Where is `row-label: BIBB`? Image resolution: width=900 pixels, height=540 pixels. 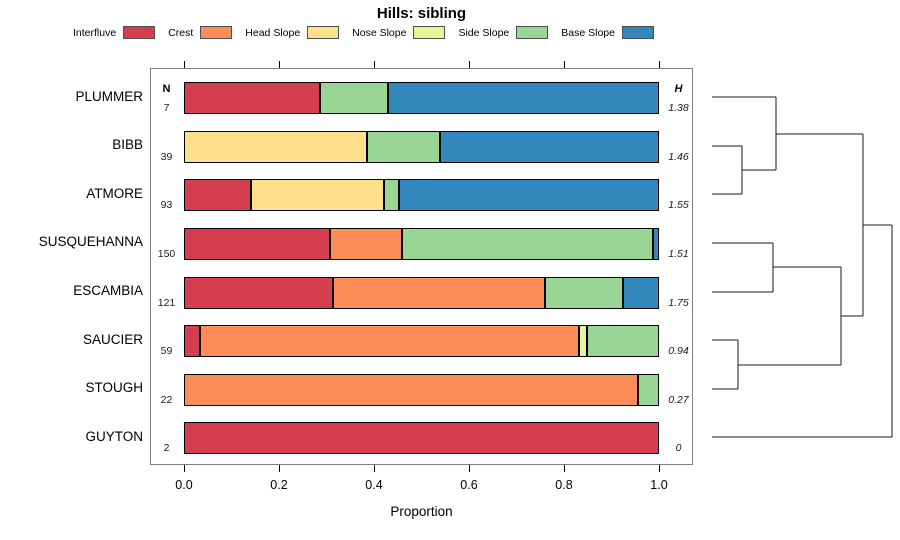
row-label: BIBB is located at coordinates (127, 145).